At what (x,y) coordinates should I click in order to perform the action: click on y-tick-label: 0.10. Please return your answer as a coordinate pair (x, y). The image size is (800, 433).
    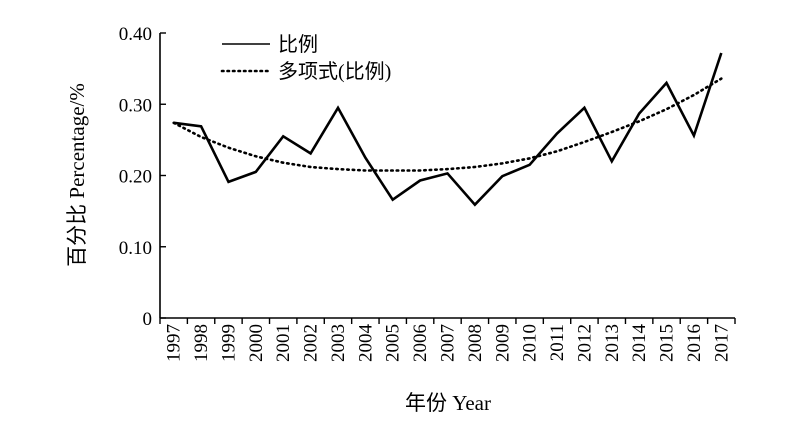
    Looking at the image, I should click on (135, 248).